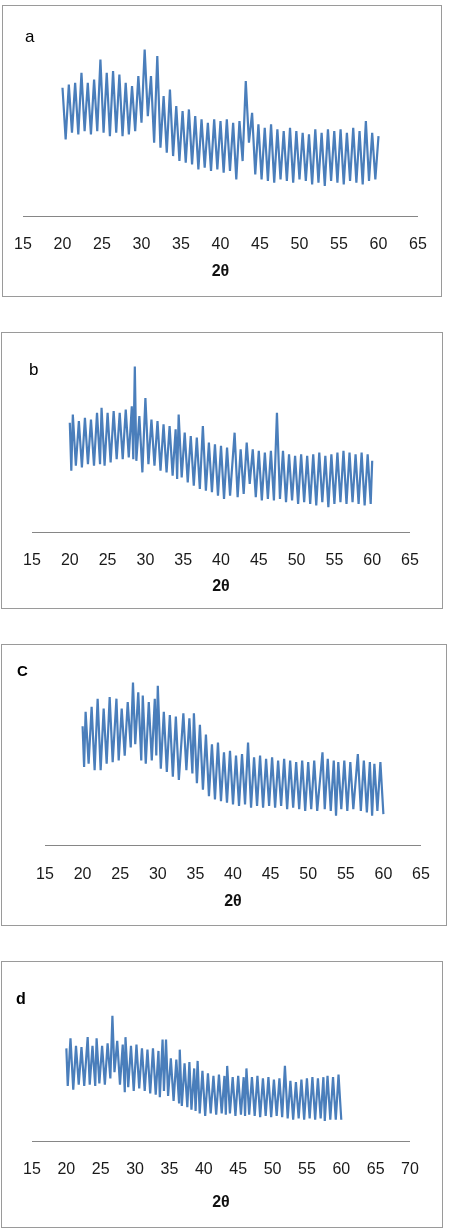  What do you see at coordinates (22, 670) in the screenshot?
I see `text: C` at bounding box center [22, 670].